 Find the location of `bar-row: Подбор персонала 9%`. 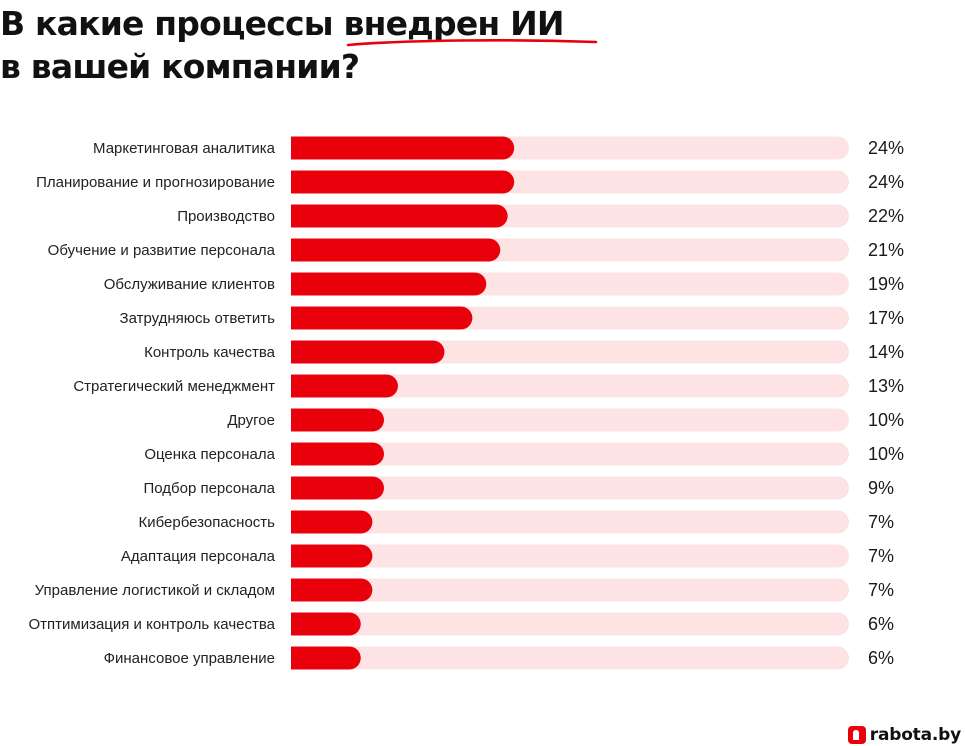

bar-row: Подбор персонала 9% is located at coordinates (518, 488).